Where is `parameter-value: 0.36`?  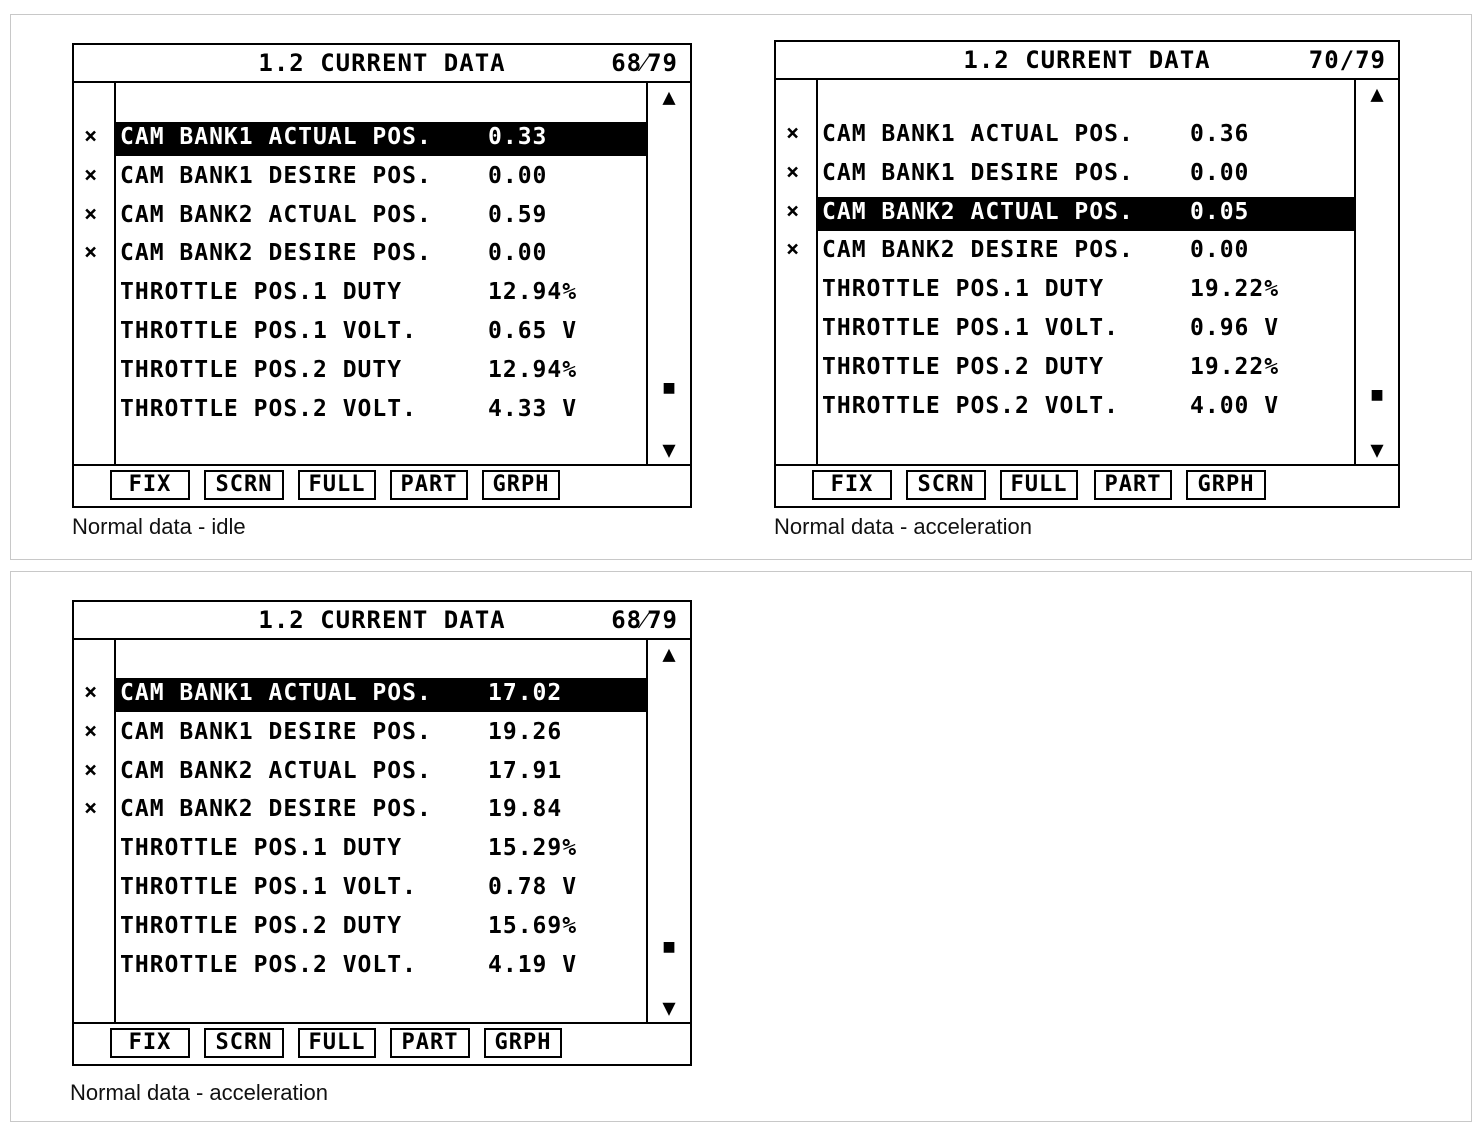
parameter-value: 0.36 is located at coordinates (1220, 134).